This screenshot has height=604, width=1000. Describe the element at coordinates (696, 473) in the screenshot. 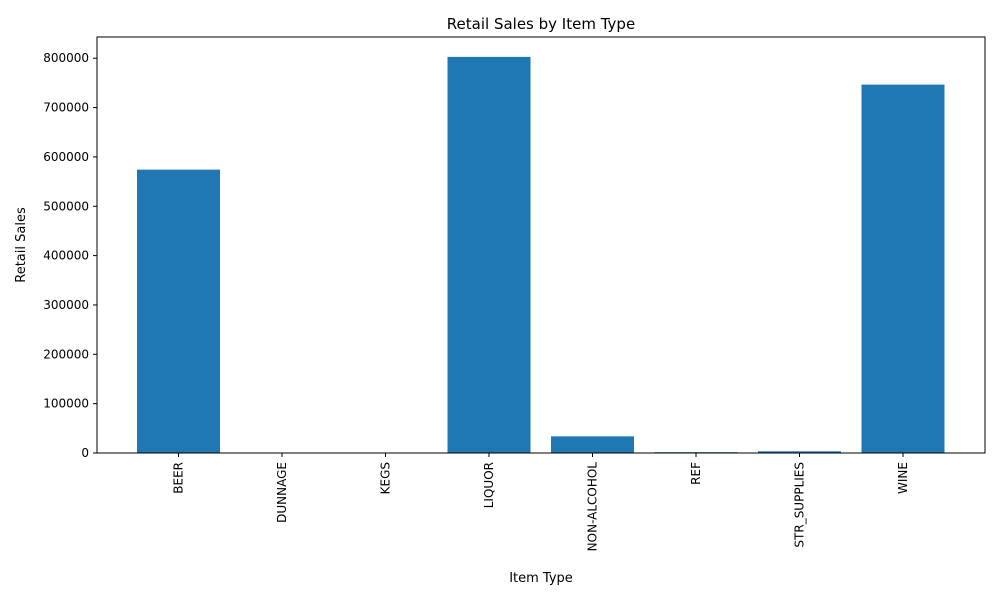

I see `x-tick-label: REF` at that location.